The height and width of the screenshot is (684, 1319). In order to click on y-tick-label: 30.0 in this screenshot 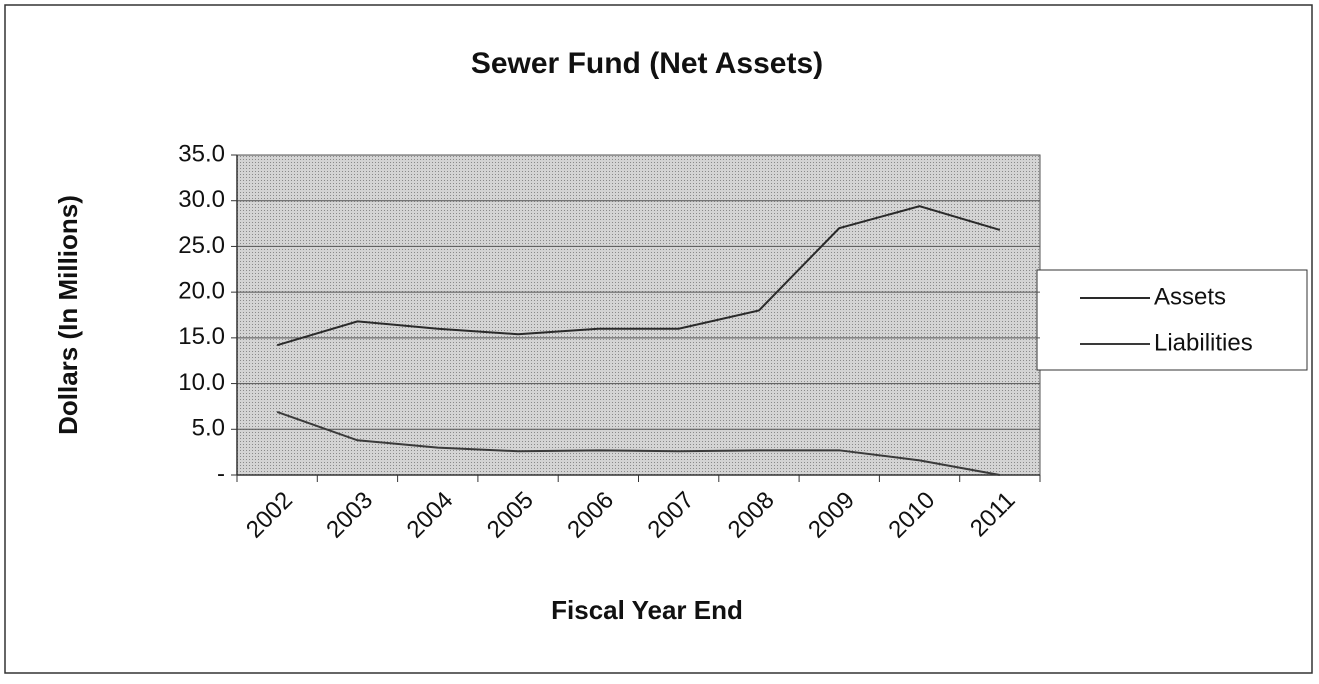, I will do `click(201, 199)`.